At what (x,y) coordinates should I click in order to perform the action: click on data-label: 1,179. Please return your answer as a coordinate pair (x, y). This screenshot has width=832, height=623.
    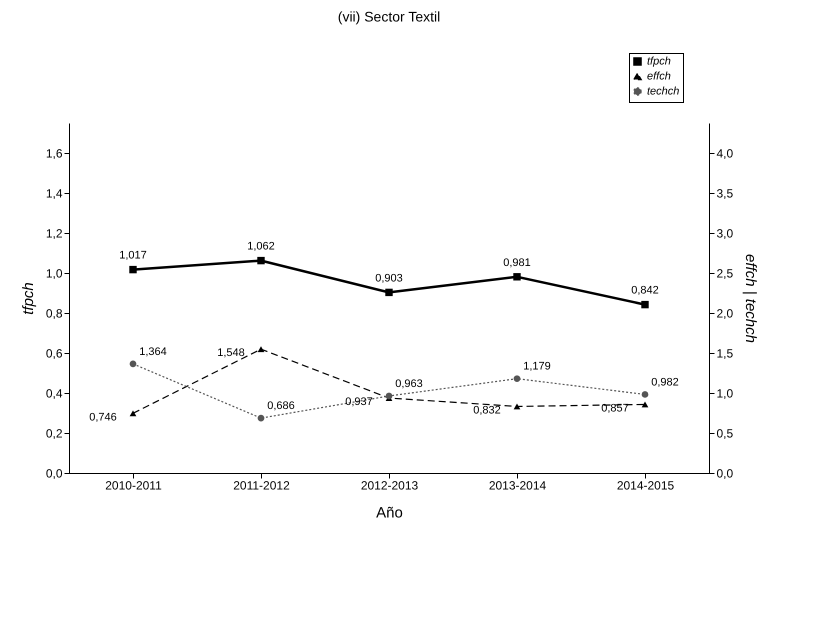
    Looking at the image, I should click on (537, 366).